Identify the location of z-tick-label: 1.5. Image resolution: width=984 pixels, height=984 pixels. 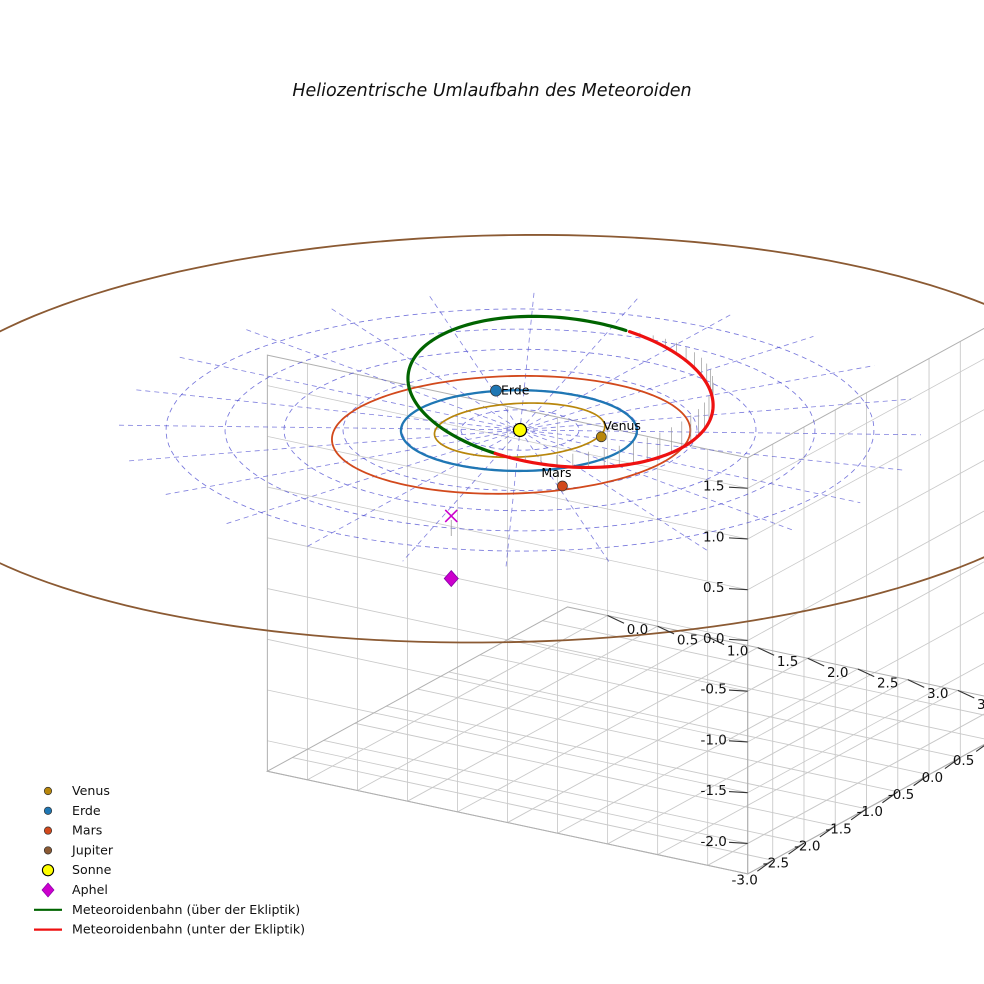
(713, 487).